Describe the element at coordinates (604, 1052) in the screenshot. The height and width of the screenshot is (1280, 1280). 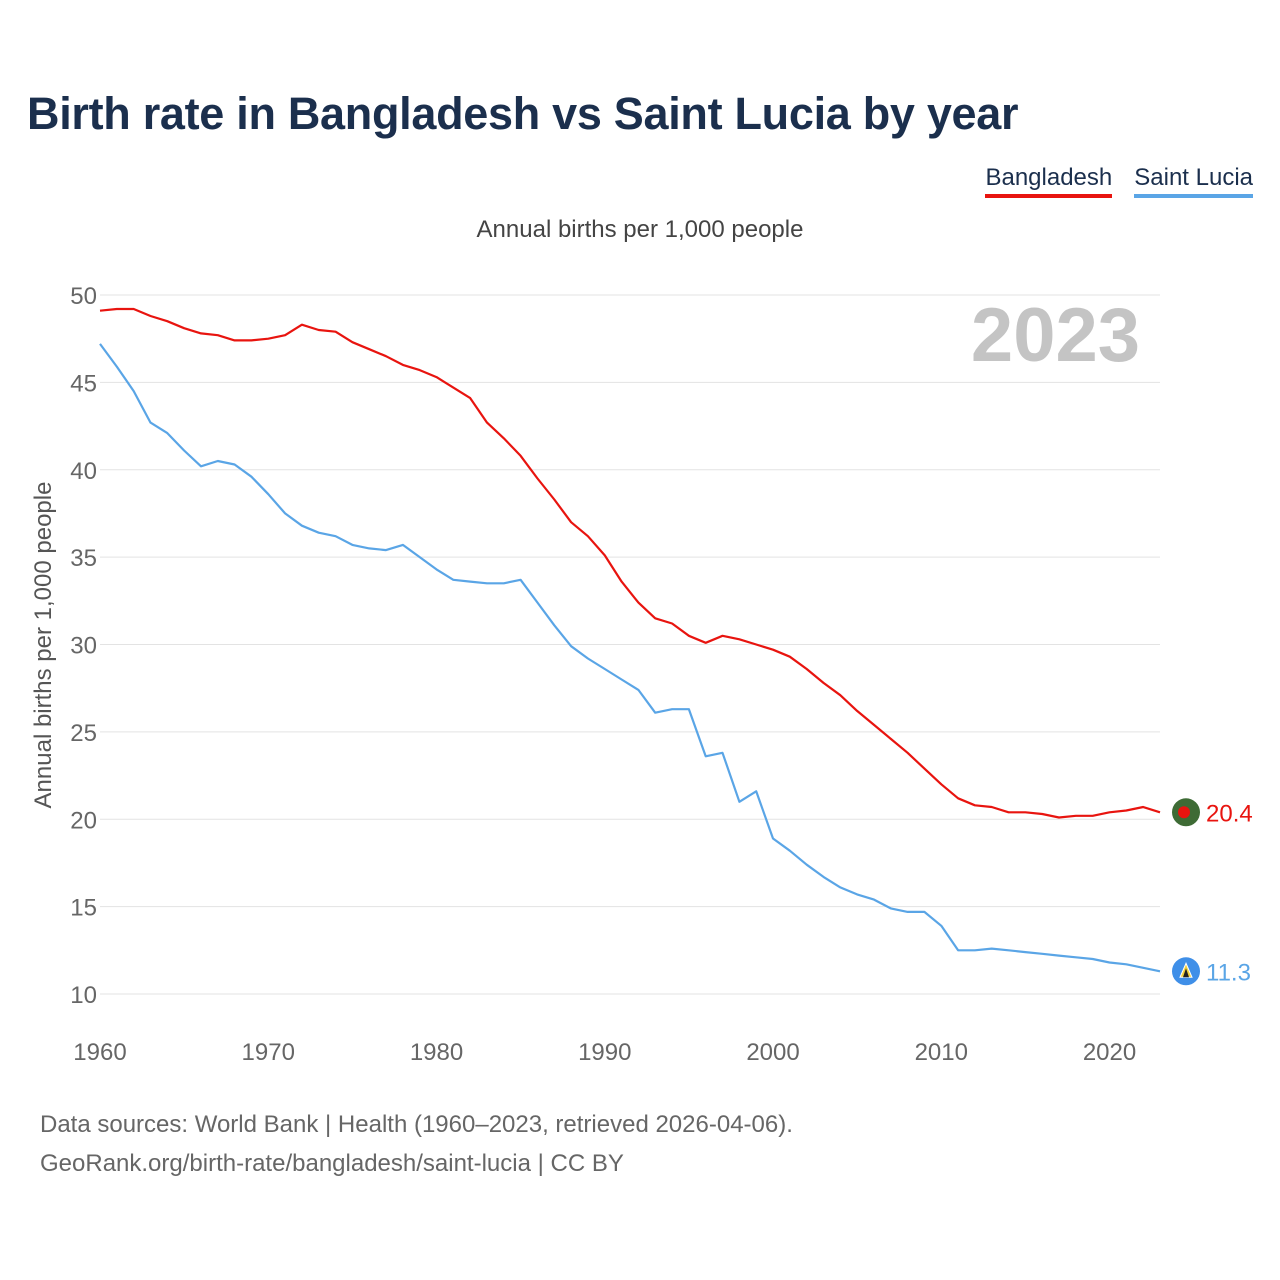
I see `x-tick-label: 1990` at that location.